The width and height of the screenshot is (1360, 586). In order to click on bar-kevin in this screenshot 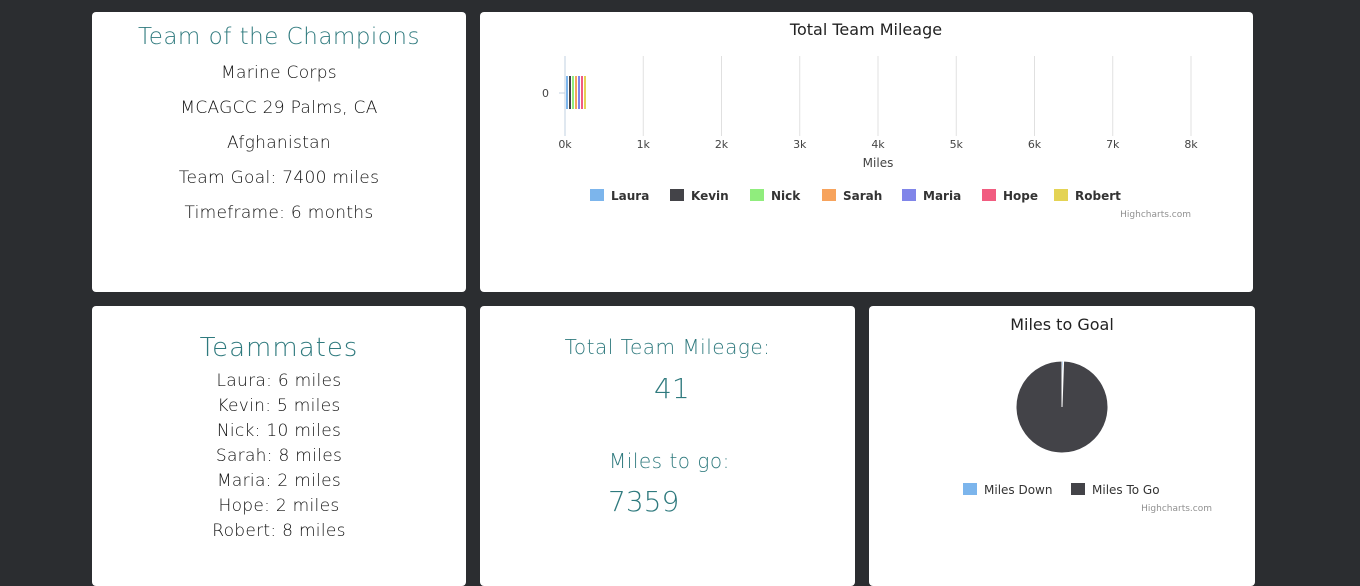, I will do `click(570, 92)`.